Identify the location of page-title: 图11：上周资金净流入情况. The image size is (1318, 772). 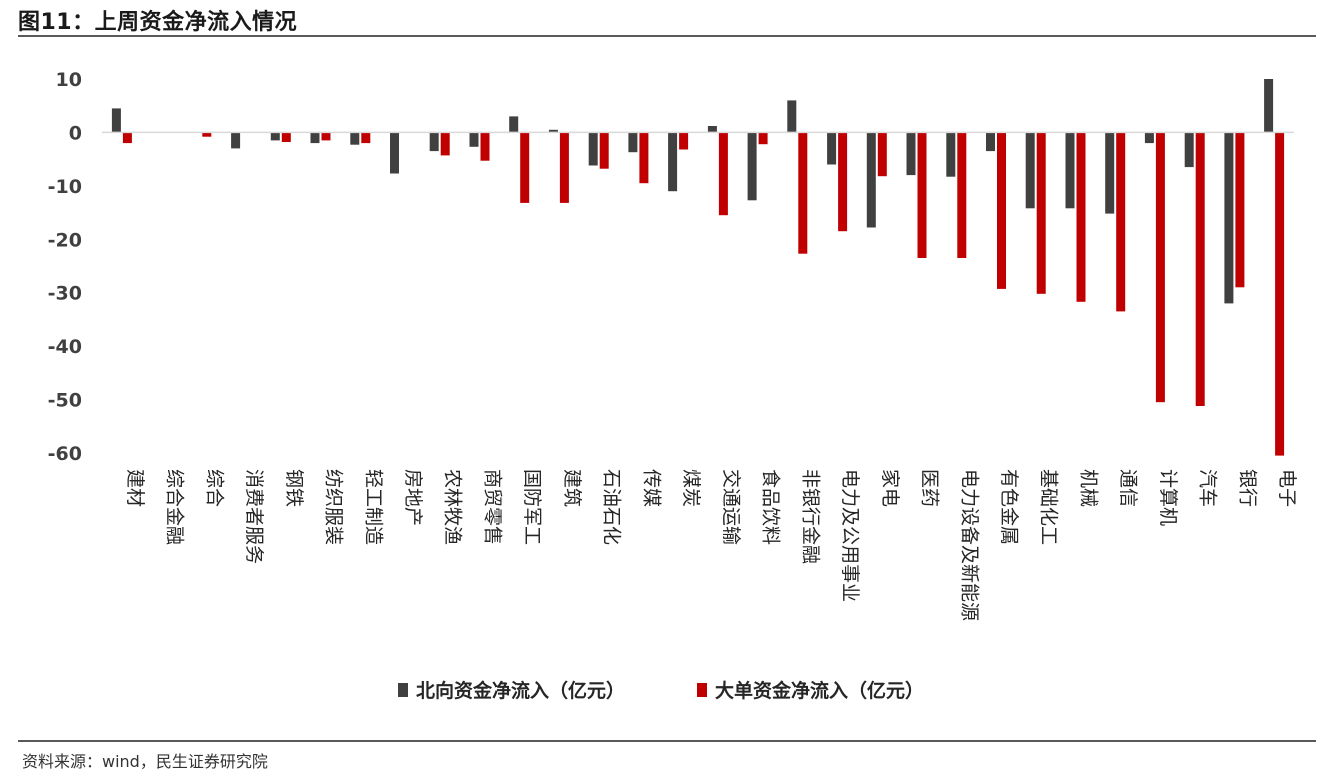
(158, 22).